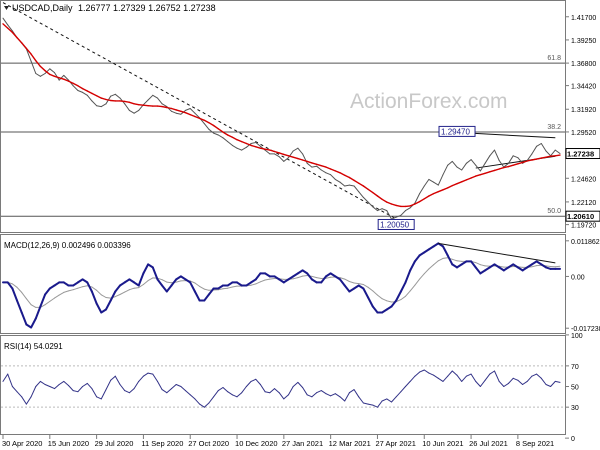  What do you see at coordinates (577, 336) in the screenshot?
I see `rsi-y-tick-label: 100` at bounding box center [577, 336].